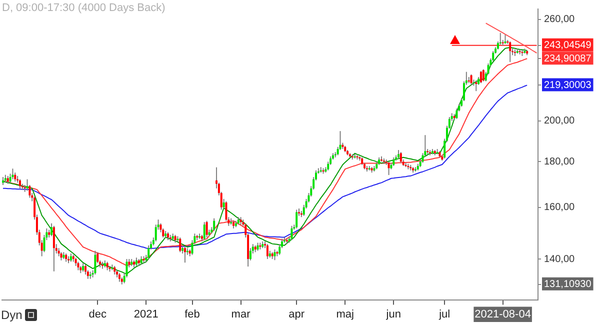 The height and width of the screenshot is (324, 600). Describe the element at coordinates (568, 284) in the screenshot. I see `y-tick-label: 131,10930` at that location.